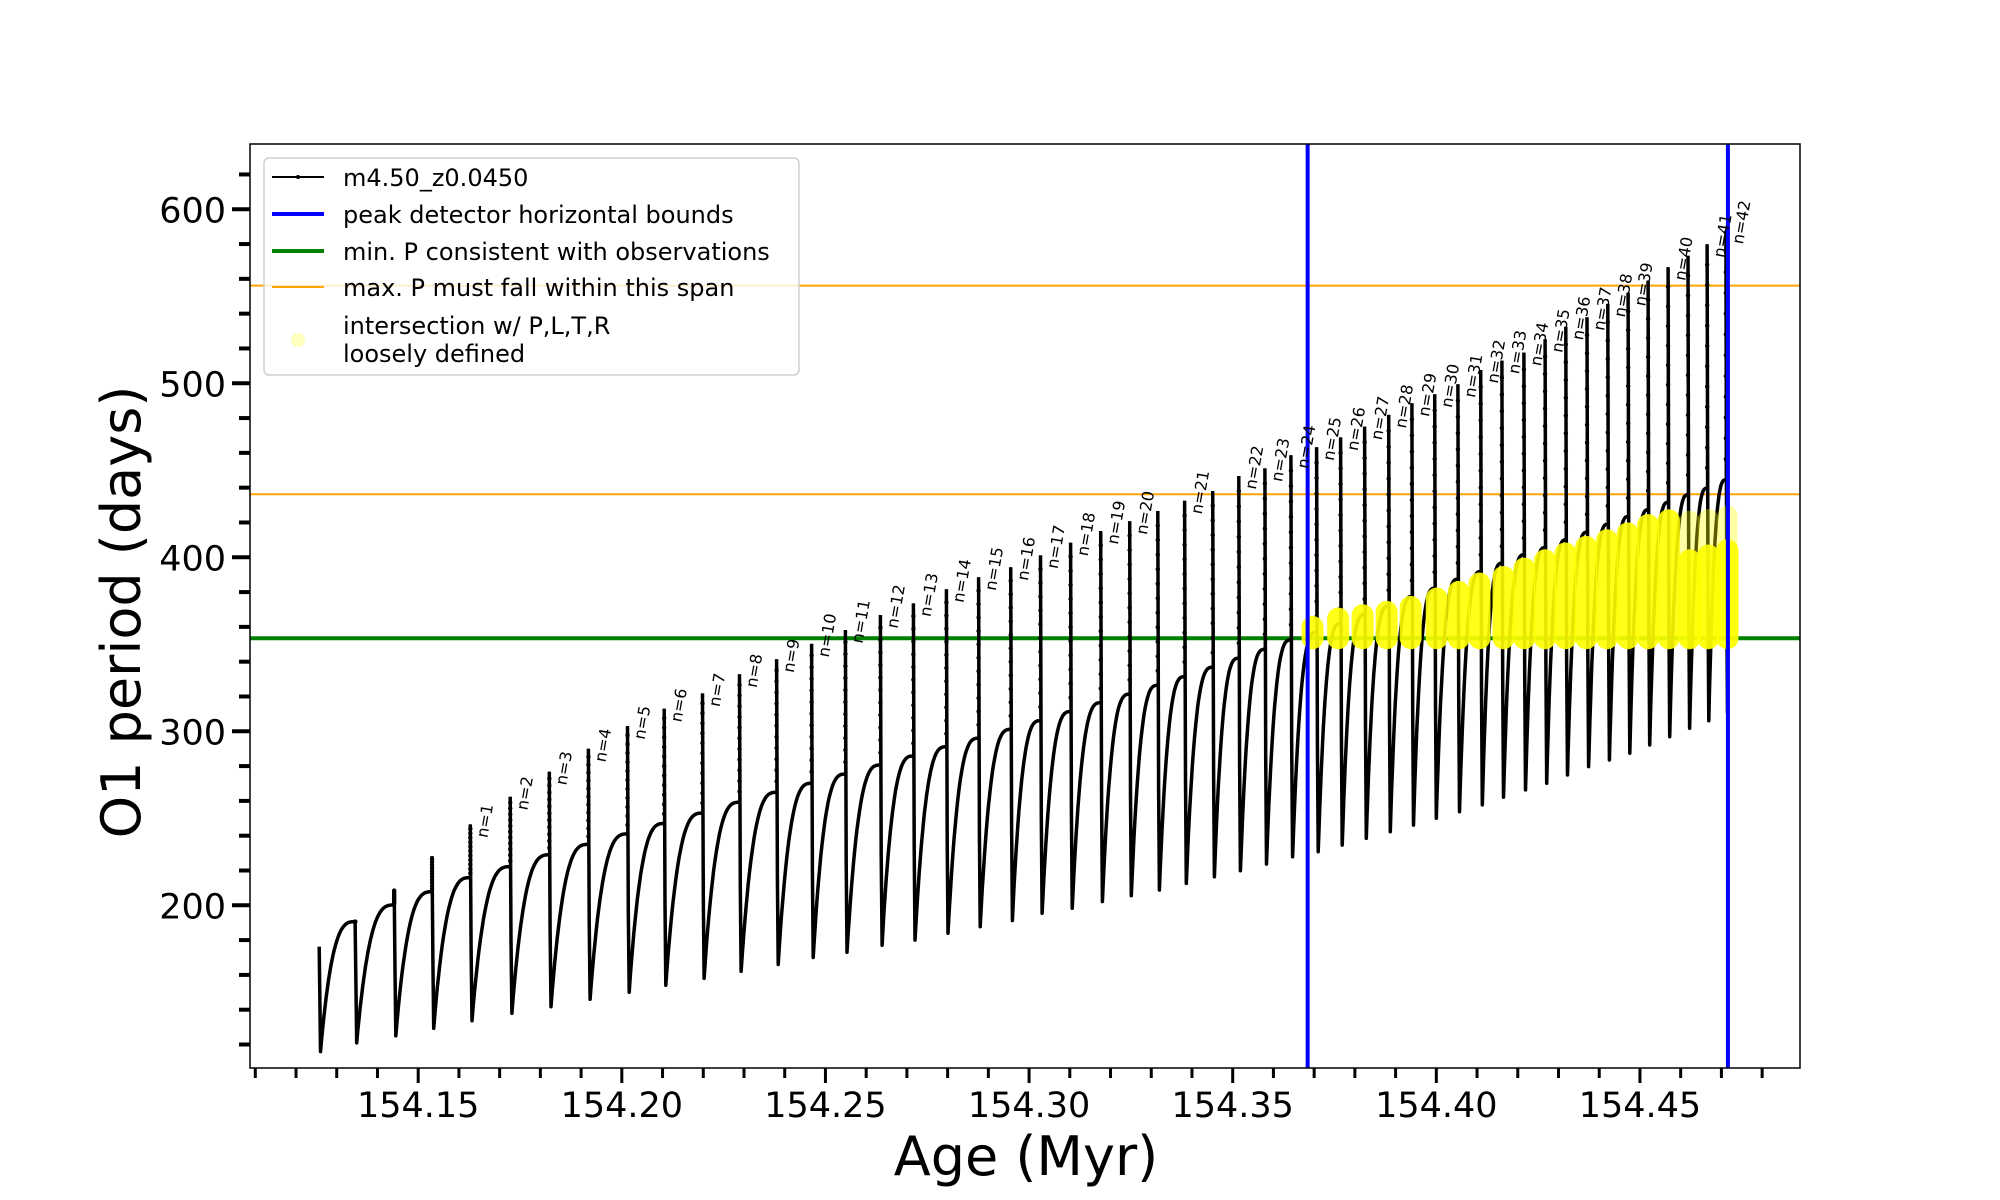 This screenshot has width=2000, height=1200. Describe the element at coordinates (1436, 1106) in the screenshot. I see `x-tick-label: 154.40` at that location.